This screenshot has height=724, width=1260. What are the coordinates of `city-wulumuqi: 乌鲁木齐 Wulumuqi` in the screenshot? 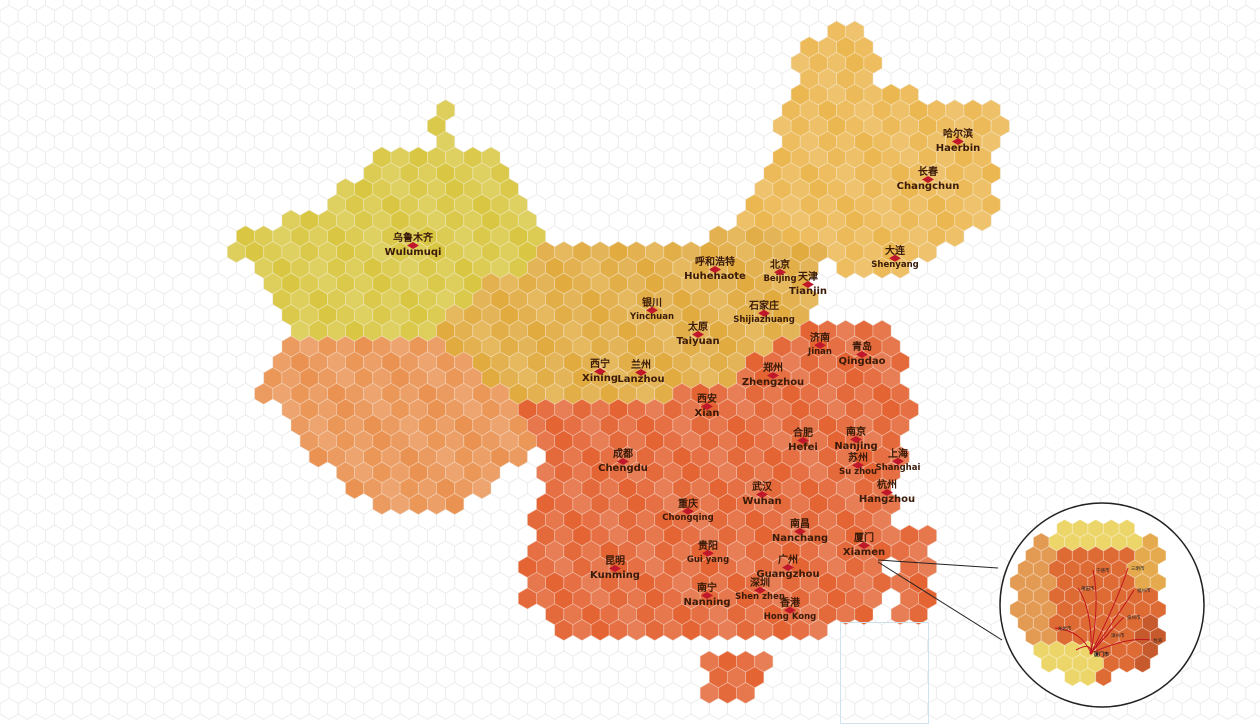 It's located at (413, 246).